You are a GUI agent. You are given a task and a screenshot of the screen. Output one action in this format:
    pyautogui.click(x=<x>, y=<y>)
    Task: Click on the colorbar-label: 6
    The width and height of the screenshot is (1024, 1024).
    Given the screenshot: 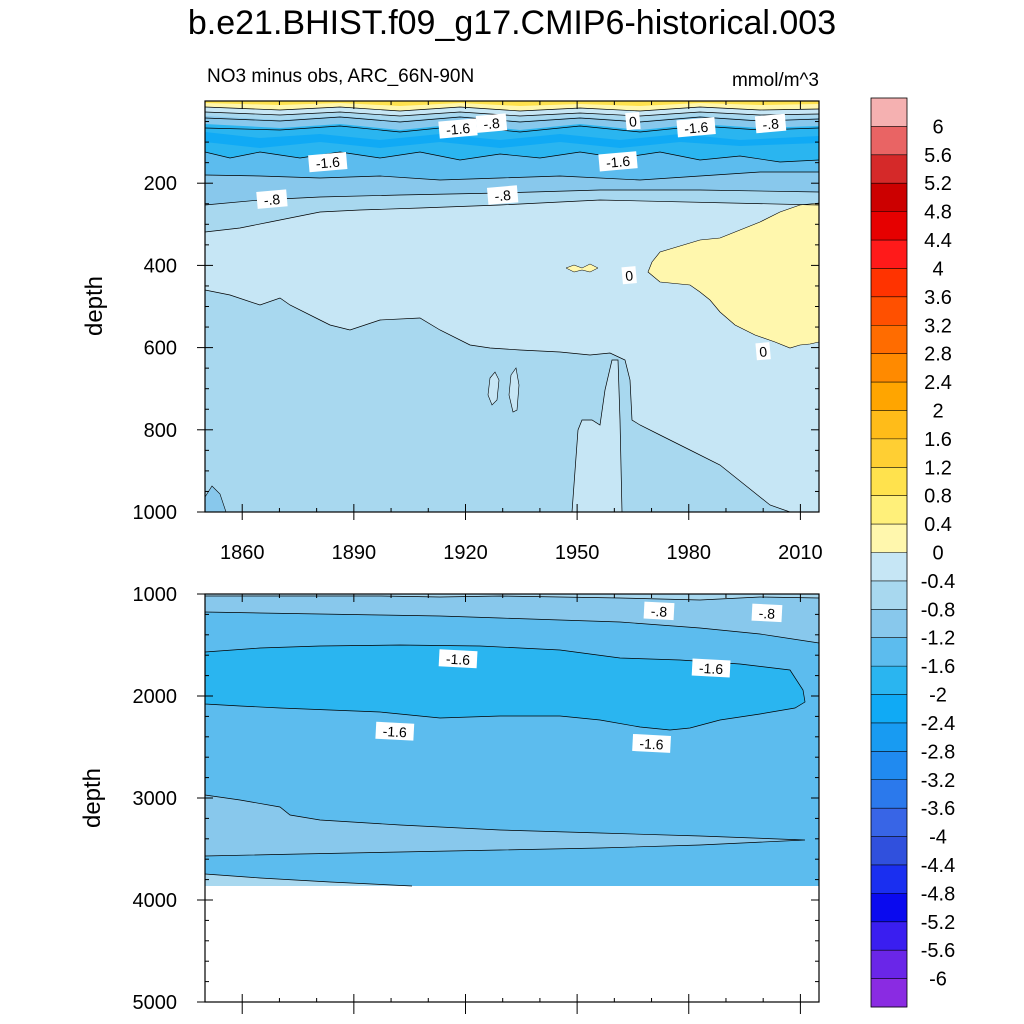 What is the action you would take?
    pyautogui.click(x=937, y=127)
    